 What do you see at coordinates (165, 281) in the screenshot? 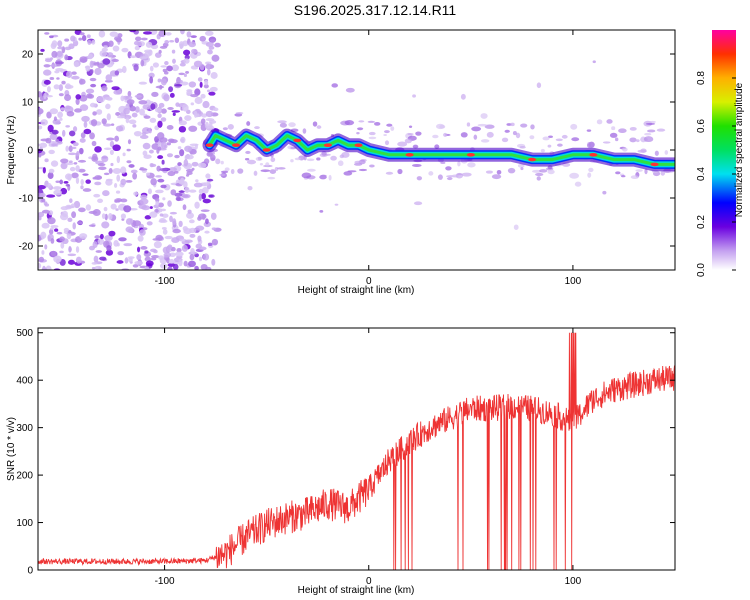
I see `spec-xtick-label: -100` at bounding box center [165, 281].